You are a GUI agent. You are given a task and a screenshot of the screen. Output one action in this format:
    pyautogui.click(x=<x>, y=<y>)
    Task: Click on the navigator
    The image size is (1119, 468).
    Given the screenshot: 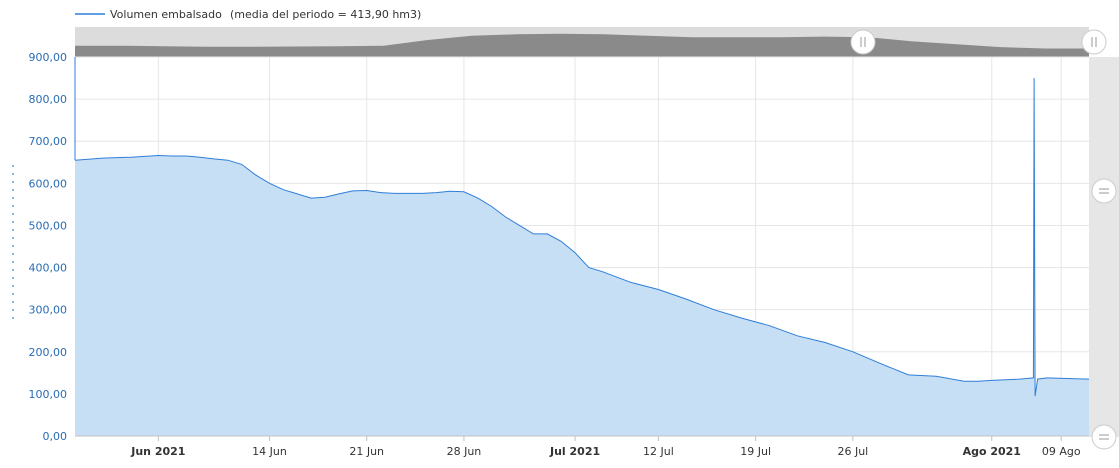 What is the action you would take?
    pyautogui.click(x=591, y=42)
    